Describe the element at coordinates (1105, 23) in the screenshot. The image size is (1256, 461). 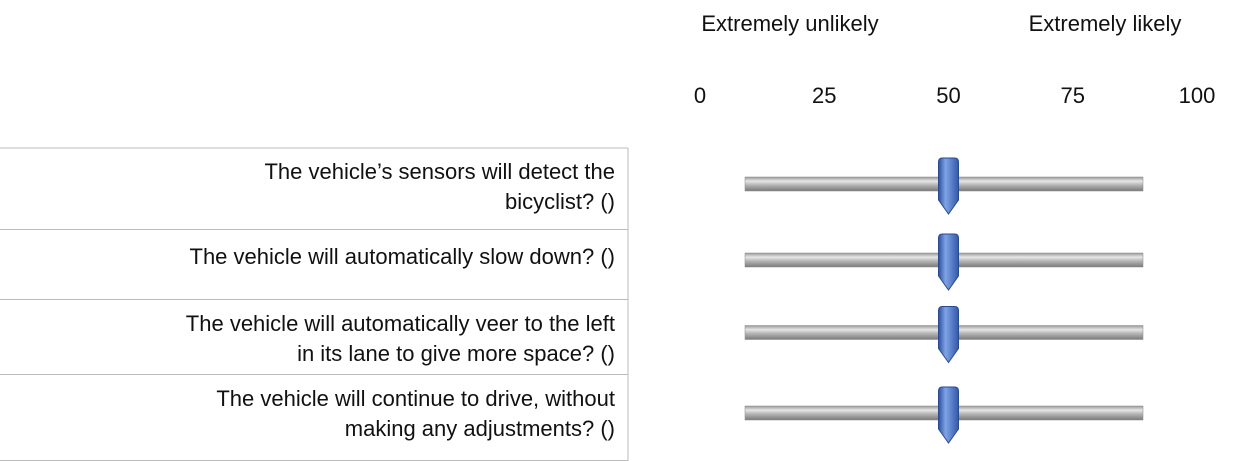
I see `right-anchor: Extremely likely` at that location.